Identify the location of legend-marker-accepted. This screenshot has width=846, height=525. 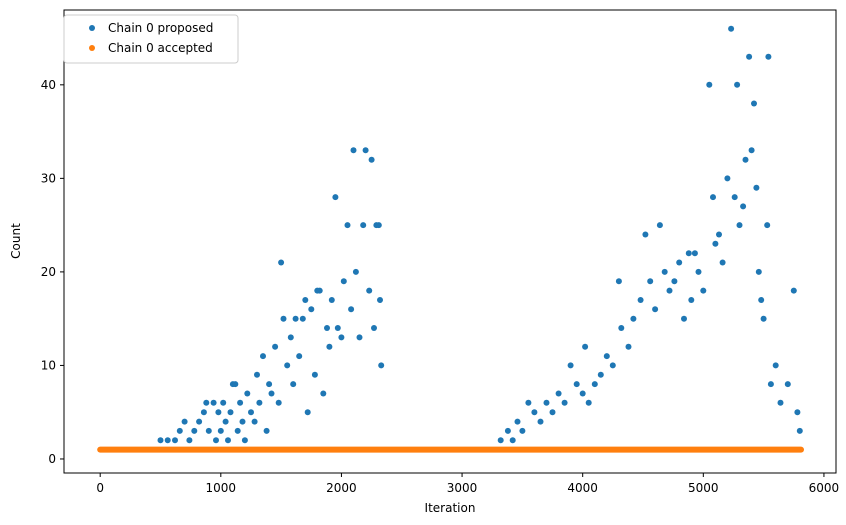
(92, 48).